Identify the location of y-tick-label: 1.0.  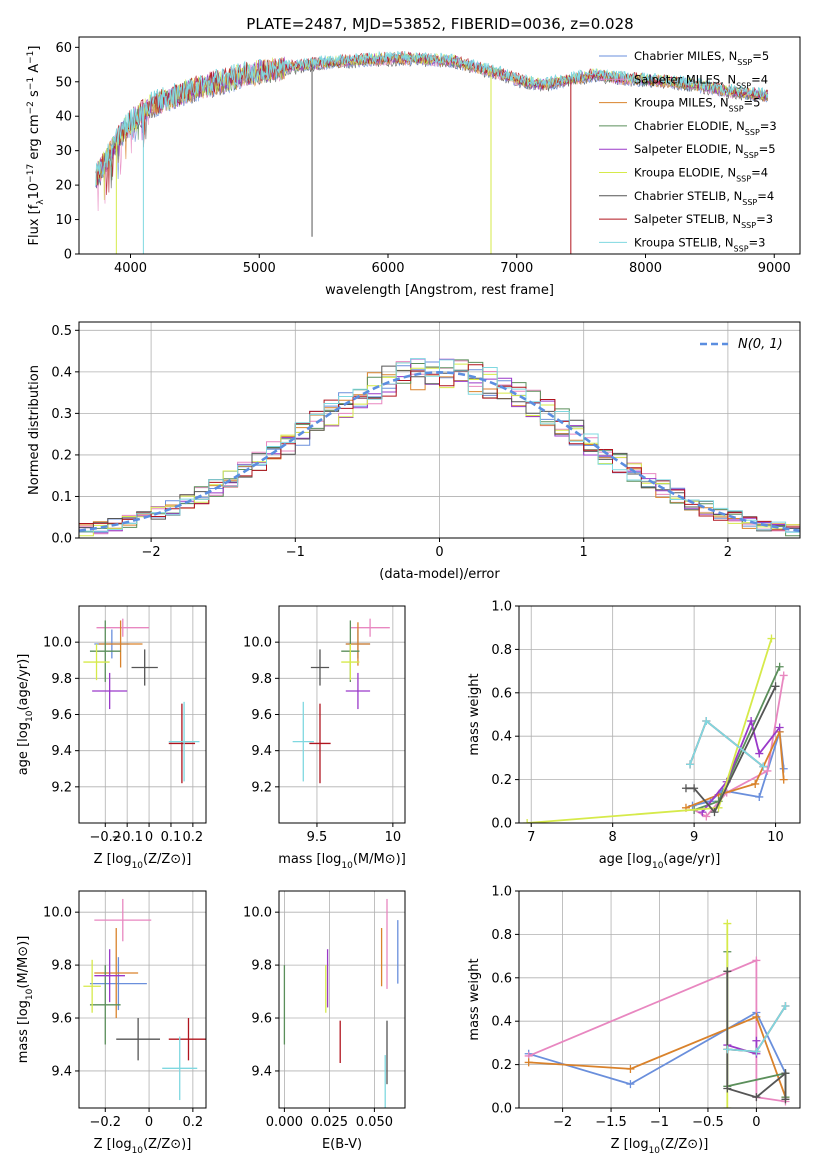
(501, 892).